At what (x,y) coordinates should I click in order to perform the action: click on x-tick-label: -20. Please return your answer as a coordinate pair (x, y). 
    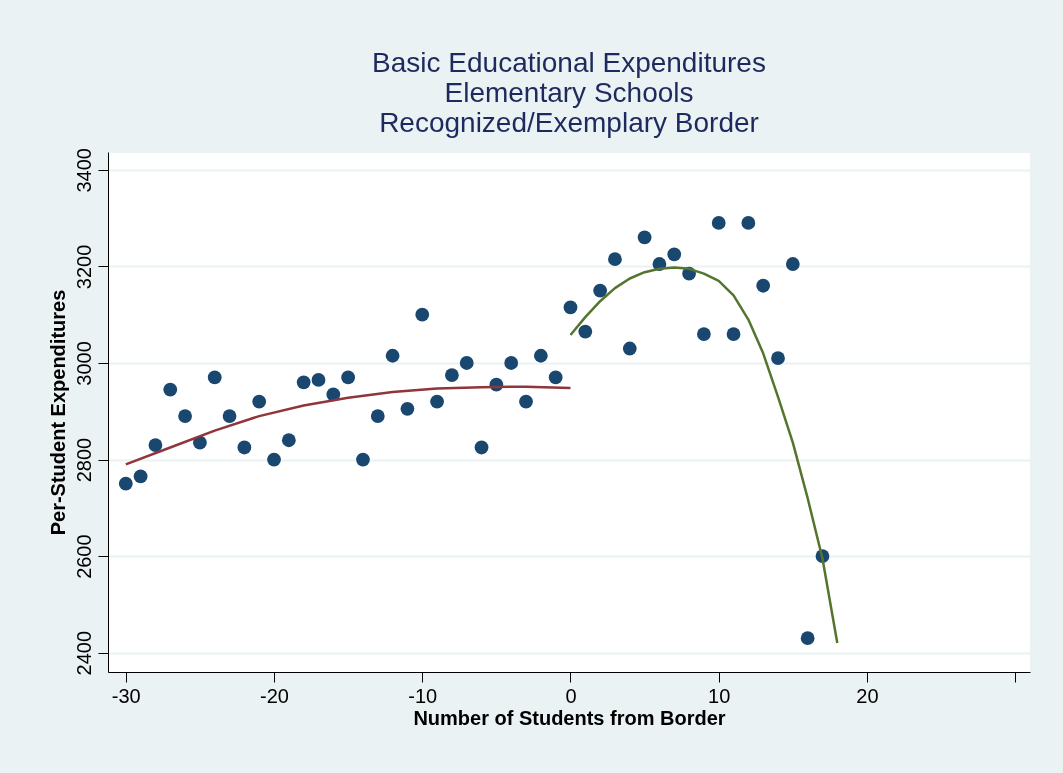
    Looking at the image, I should click on (274, 695).